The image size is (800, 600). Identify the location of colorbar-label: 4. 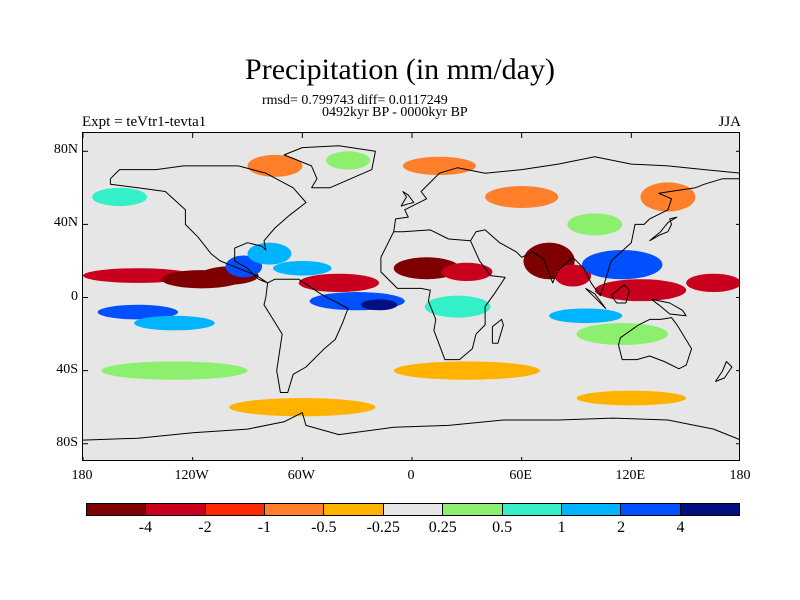
(680, 527).